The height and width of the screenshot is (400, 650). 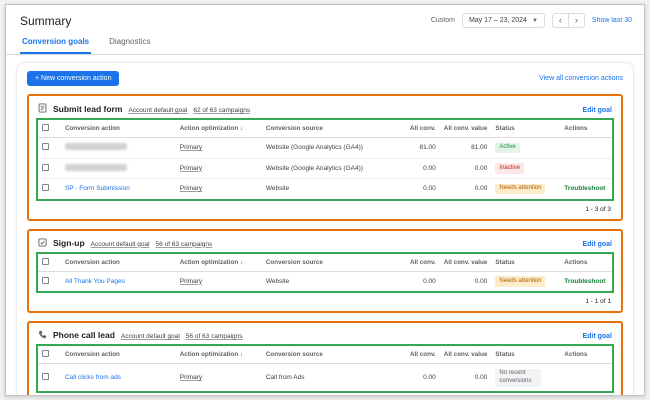 I want to click on view-all-conversion-actions-link: View all conversion actions, so click(x=581, y=78).